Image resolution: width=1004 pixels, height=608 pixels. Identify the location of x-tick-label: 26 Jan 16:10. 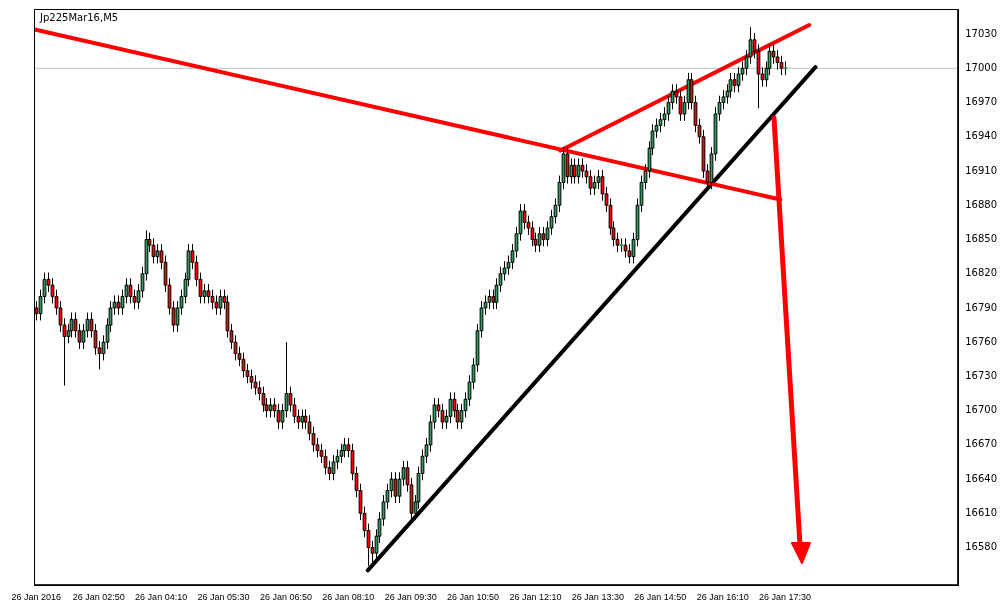
(722, 597).